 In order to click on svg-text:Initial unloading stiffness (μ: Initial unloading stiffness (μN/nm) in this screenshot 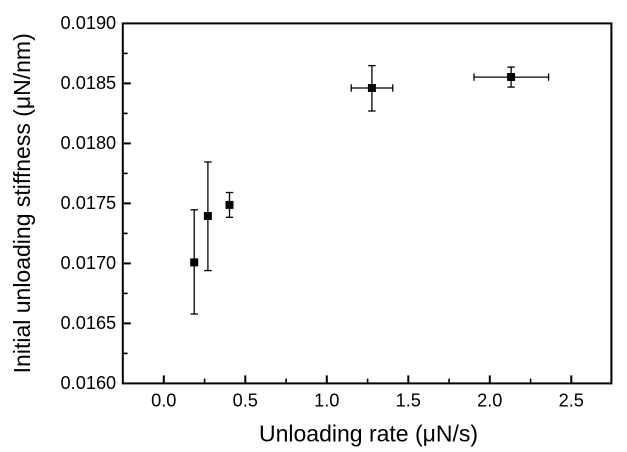, I will do `click(22, 203)`.